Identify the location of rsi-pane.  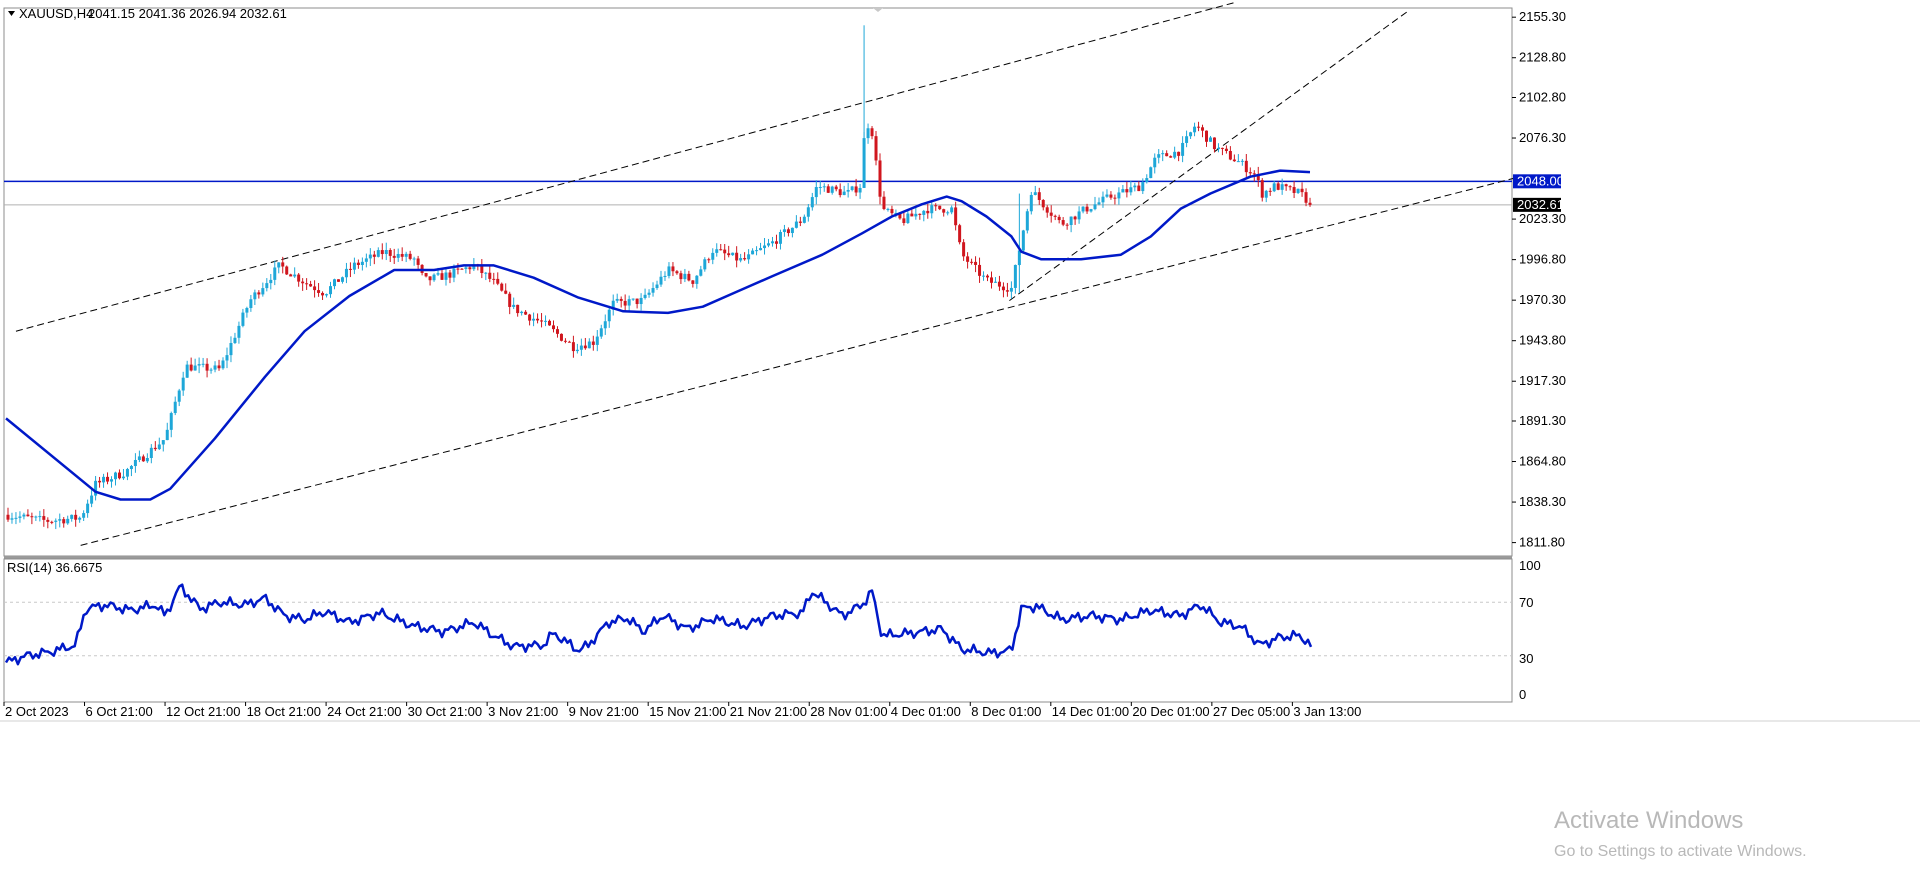
(758, 630).